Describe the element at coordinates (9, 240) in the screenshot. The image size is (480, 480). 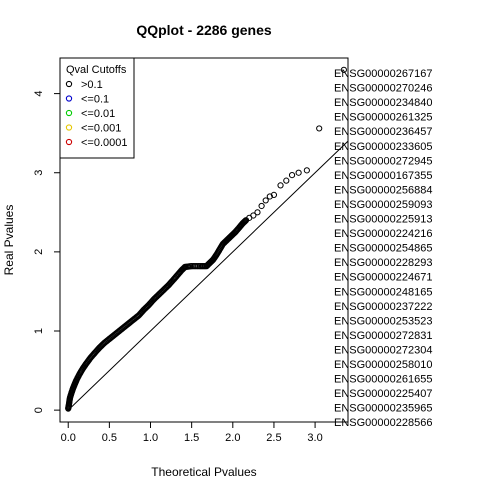
I see `y-axis-label: Real Pvalues` at that location.